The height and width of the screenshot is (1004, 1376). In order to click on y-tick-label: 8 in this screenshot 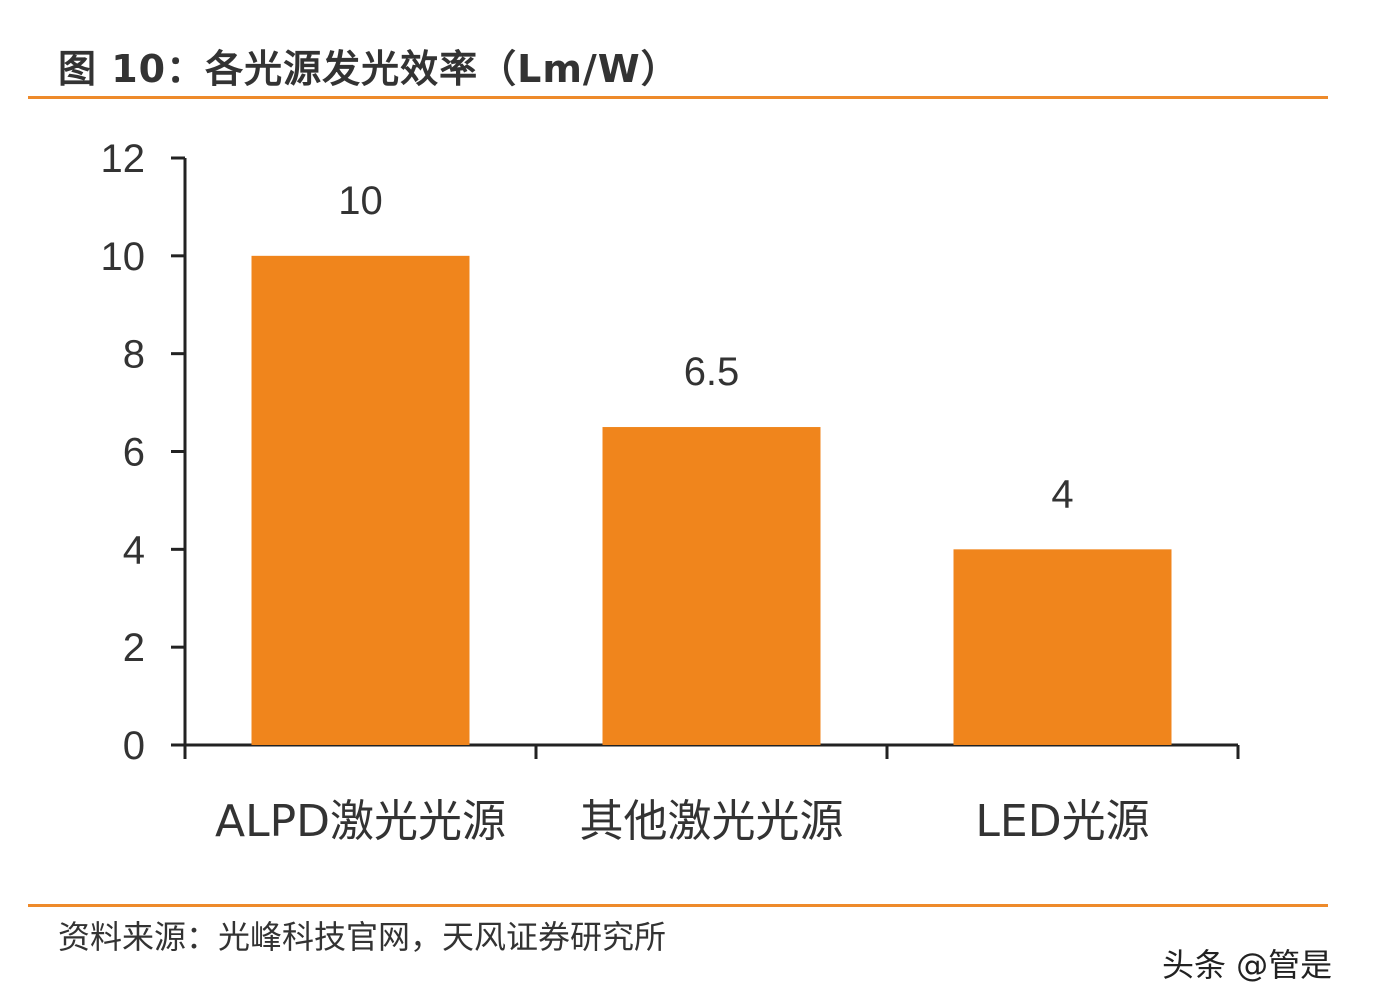, I will do `click(134, 355)`.